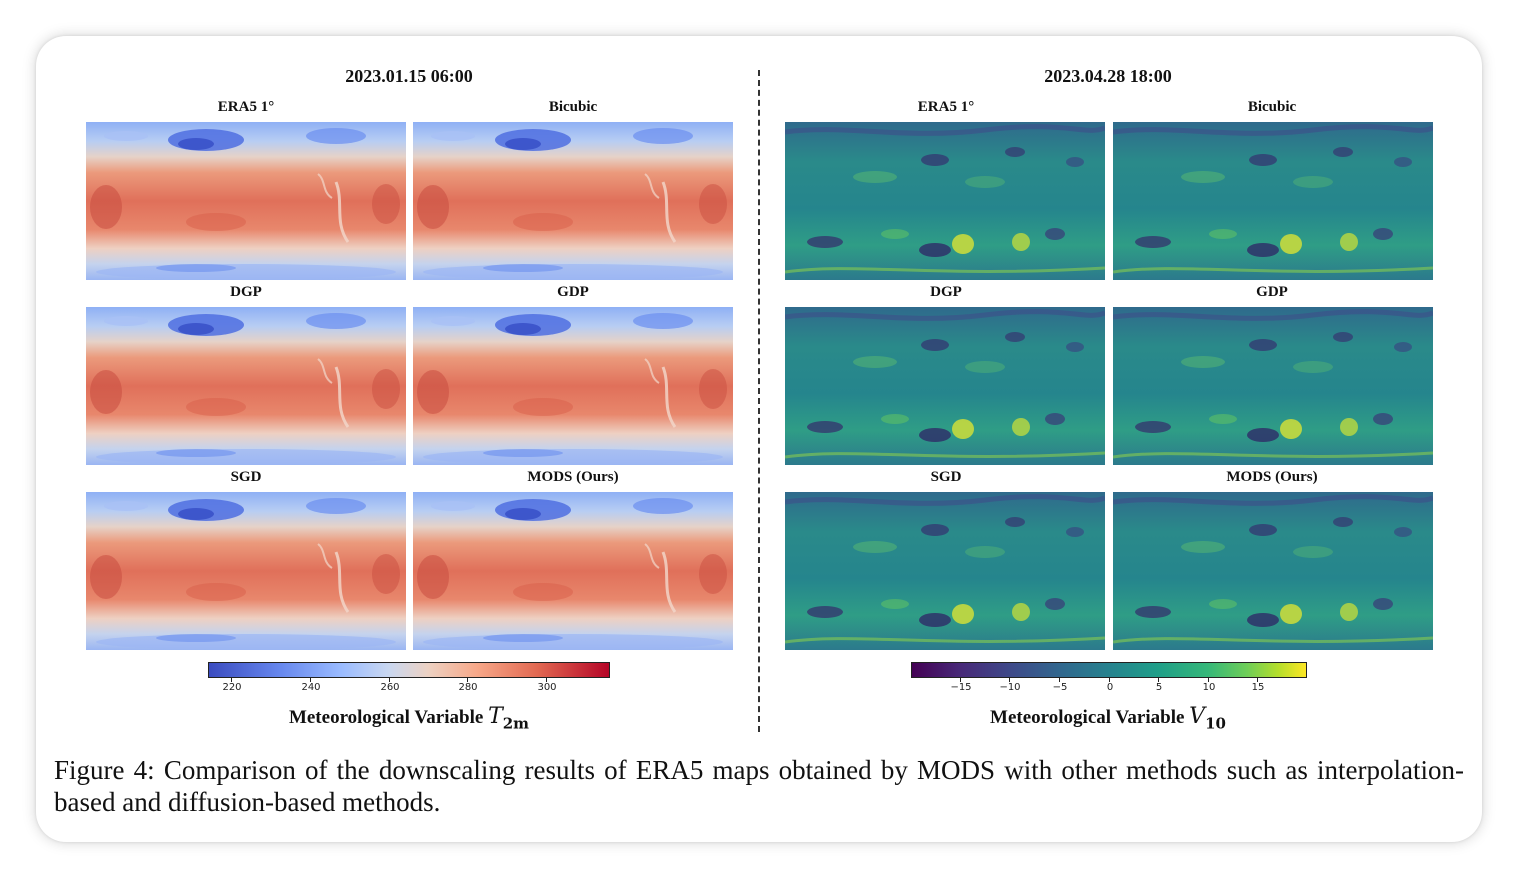 The height and width of the screenshot is (878, 1518). What do you see at coordinates (573, 107) in the screenshot?
I see `left-label-bicubic: Bicubic` at bounding box center [573, 107].